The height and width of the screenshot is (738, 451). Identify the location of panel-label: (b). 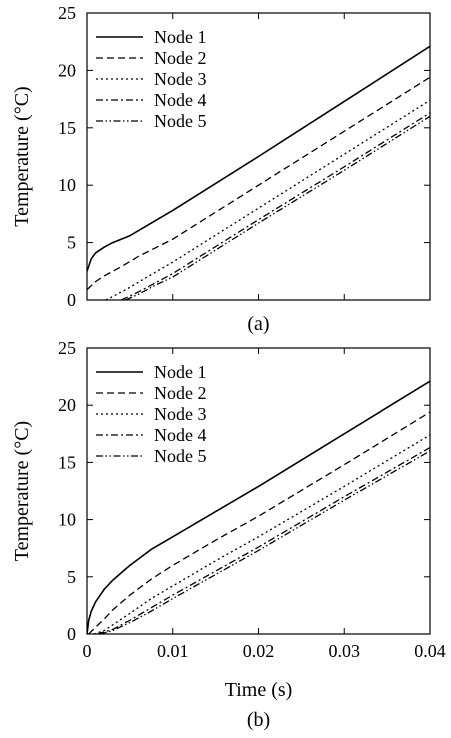
(258, 720).